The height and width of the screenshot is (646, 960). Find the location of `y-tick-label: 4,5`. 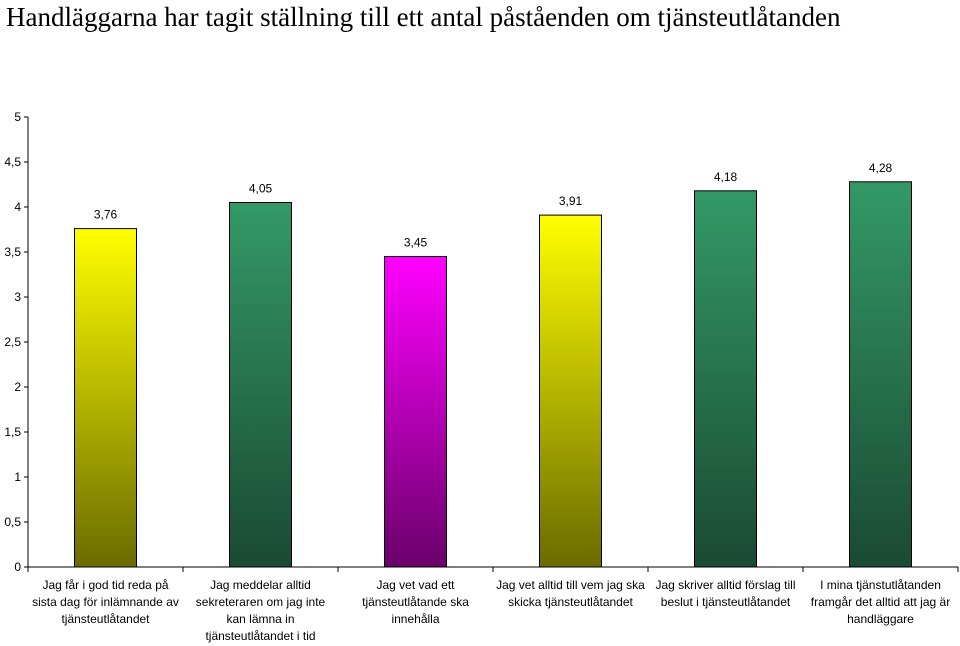

y-tick-label: 4,5 is located at coordinates (12, 162).